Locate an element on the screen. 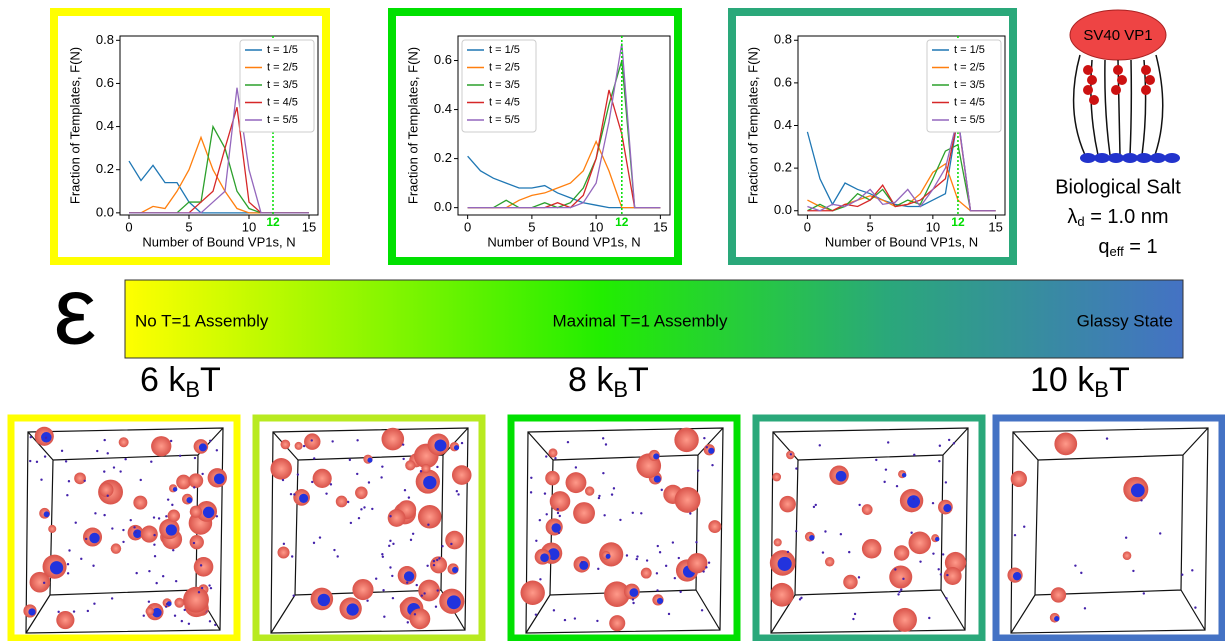  x-tick-label: 15 is located at coordinates (995, 226).